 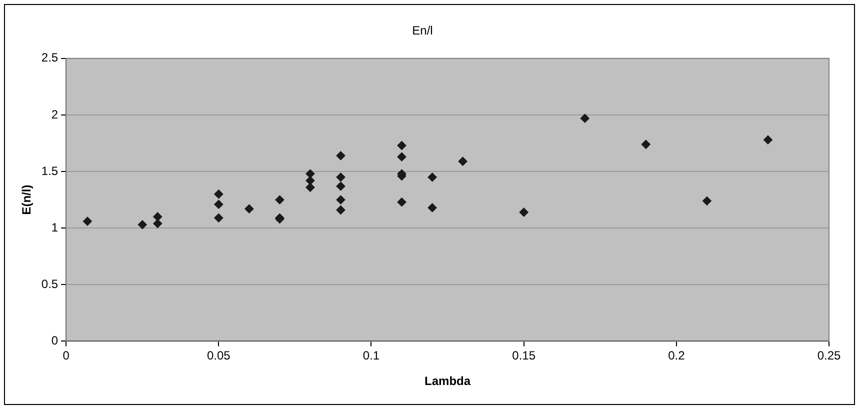 I want to click on x-tick-label: 0, so click(x=66, y=355).